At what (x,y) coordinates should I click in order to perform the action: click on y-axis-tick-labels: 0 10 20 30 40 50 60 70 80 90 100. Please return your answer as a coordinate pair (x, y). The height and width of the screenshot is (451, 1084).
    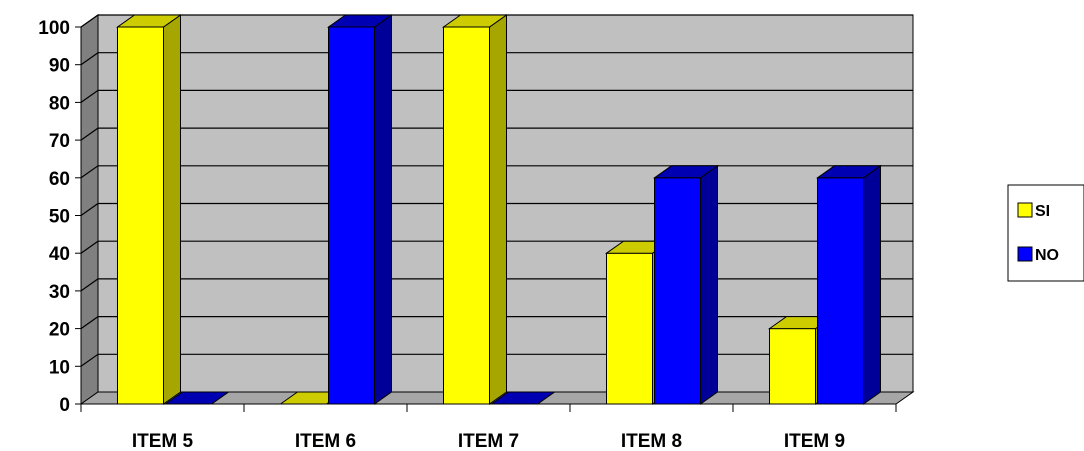
    Looking at the image, I should click on (54, 217).